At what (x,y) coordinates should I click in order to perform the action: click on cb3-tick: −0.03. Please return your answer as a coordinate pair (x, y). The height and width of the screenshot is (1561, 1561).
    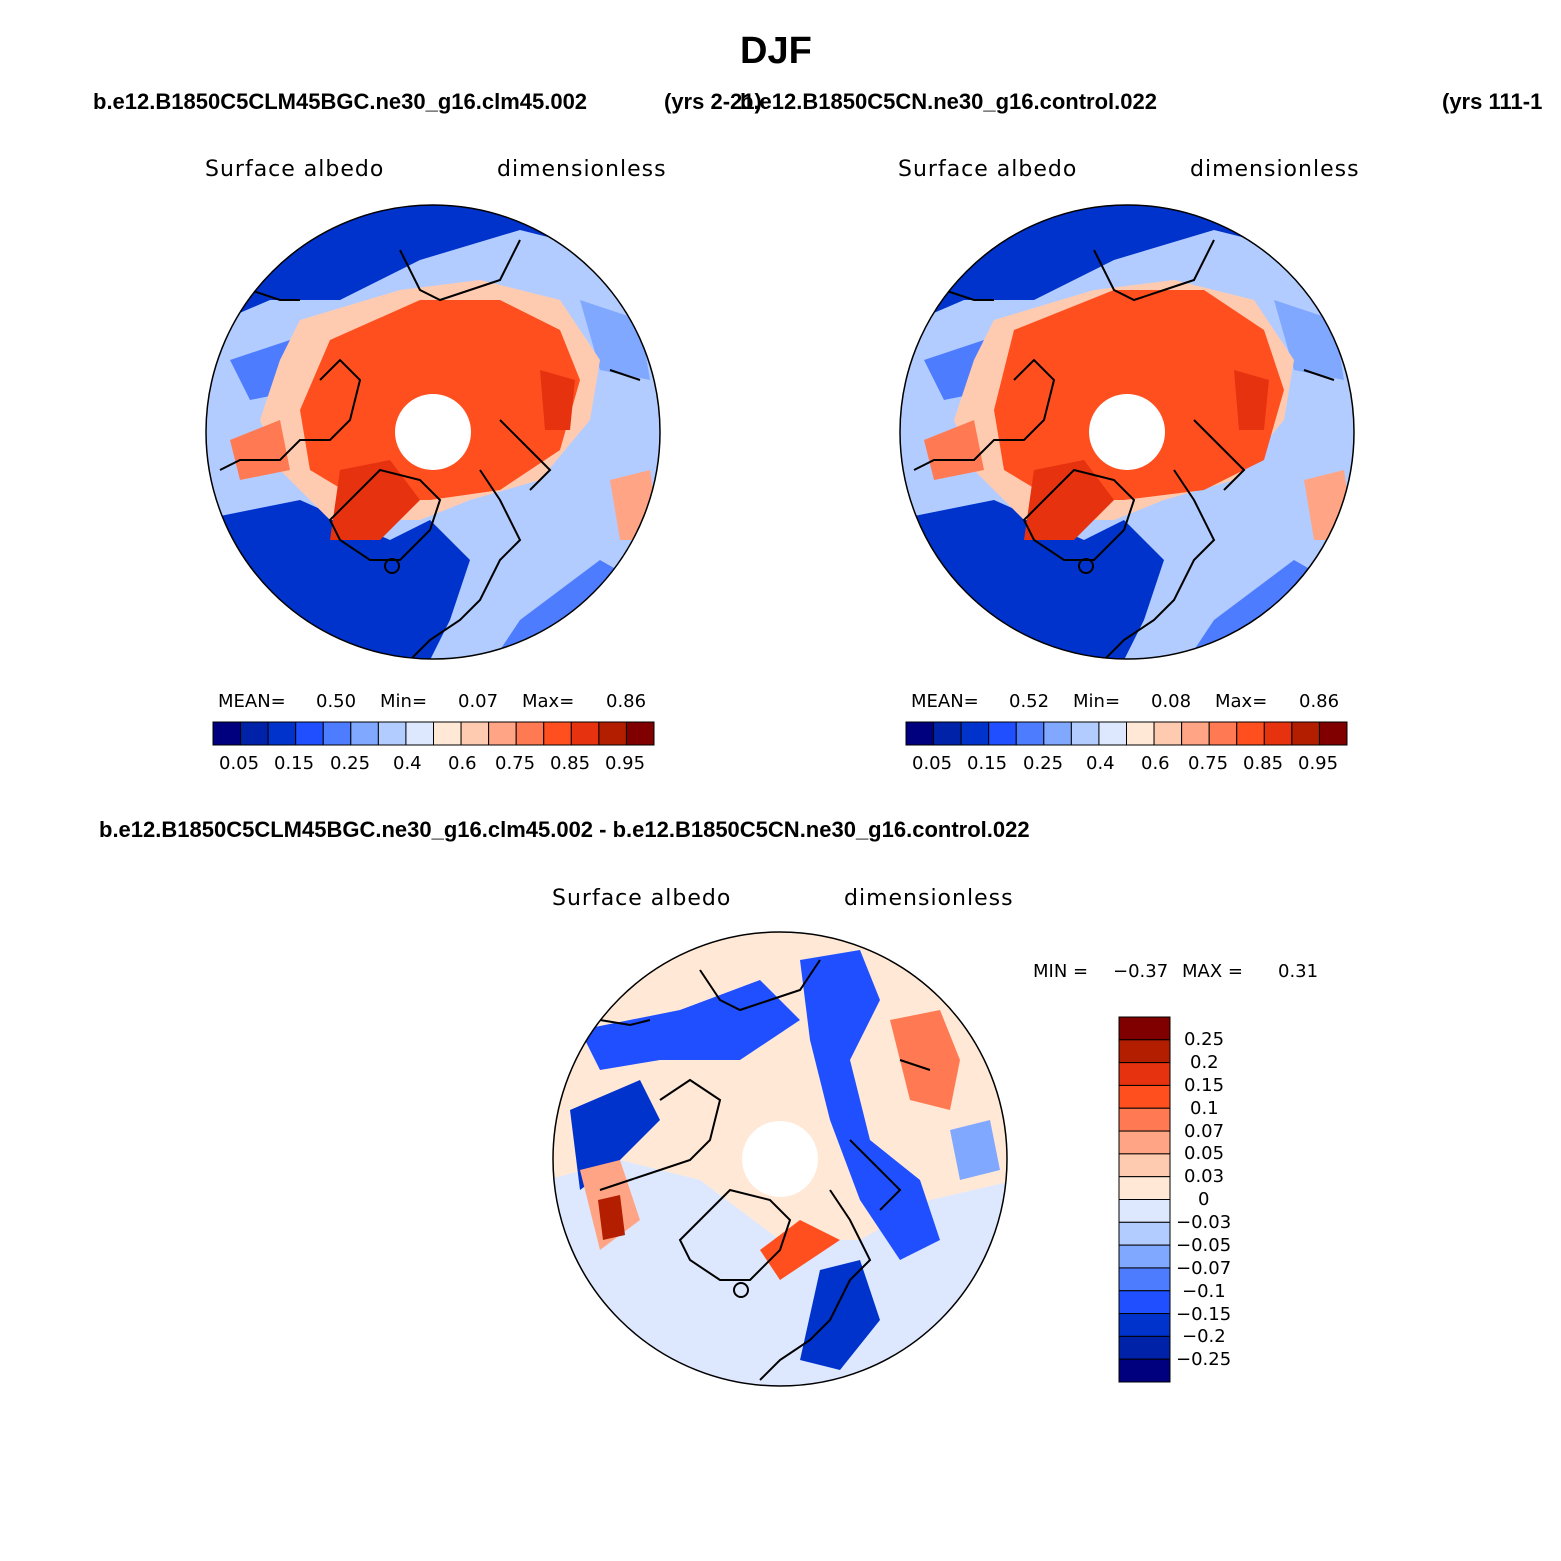
    Looking at the image, I should click on (1204, 1222).